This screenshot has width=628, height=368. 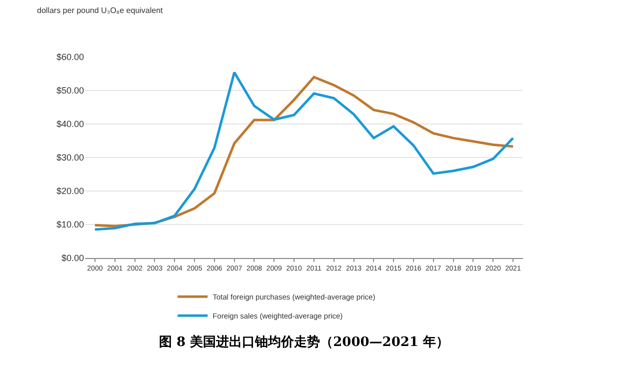 I want to click on y-tick-label: $40.00, so click(x=70, y=124).